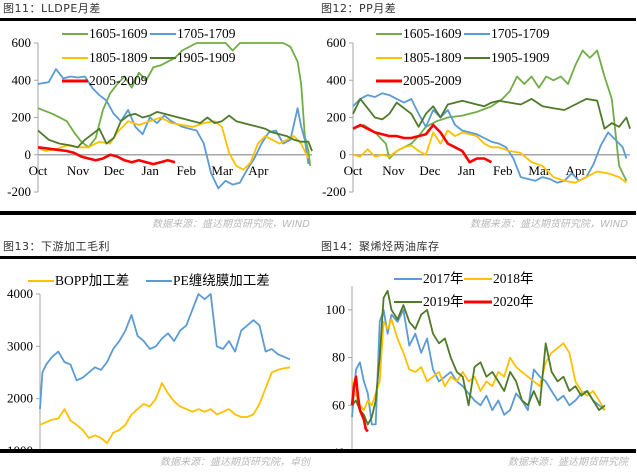 This screenshot has height=475, width=637. I want to click on series-line-2018年, so click(478, 365).